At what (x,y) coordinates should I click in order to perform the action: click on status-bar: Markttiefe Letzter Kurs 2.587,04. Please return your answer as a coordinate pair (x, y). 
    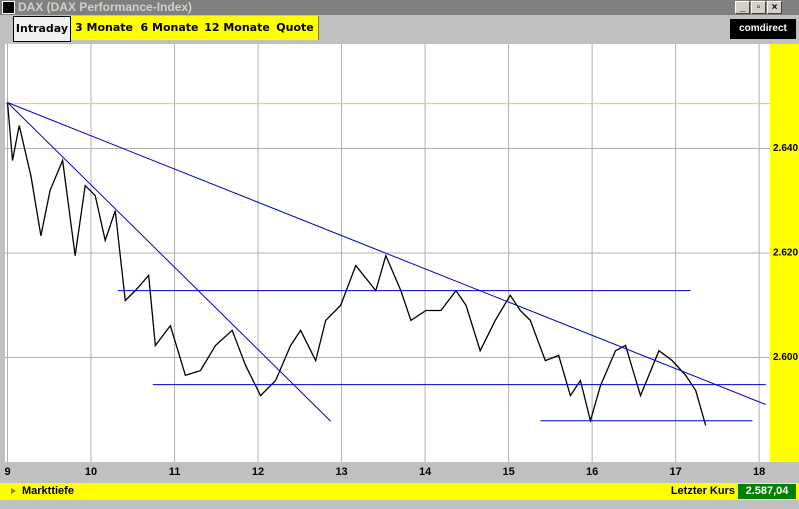
    Looking at the image, I should click on (399, 491).